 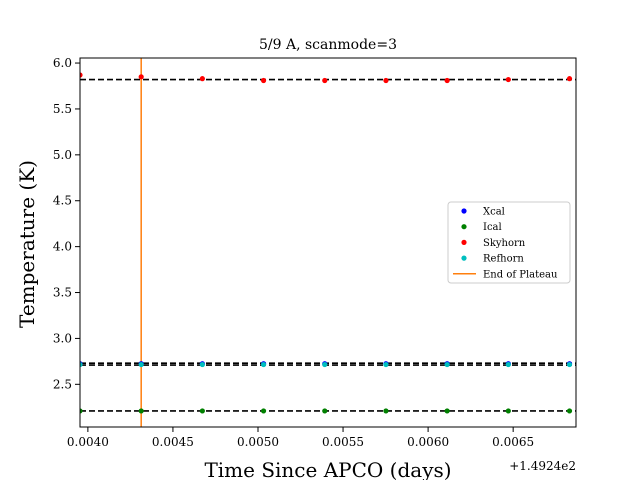 I want to click on x-axis-title: Time Since APCO (days), so click(x=327, y=469).